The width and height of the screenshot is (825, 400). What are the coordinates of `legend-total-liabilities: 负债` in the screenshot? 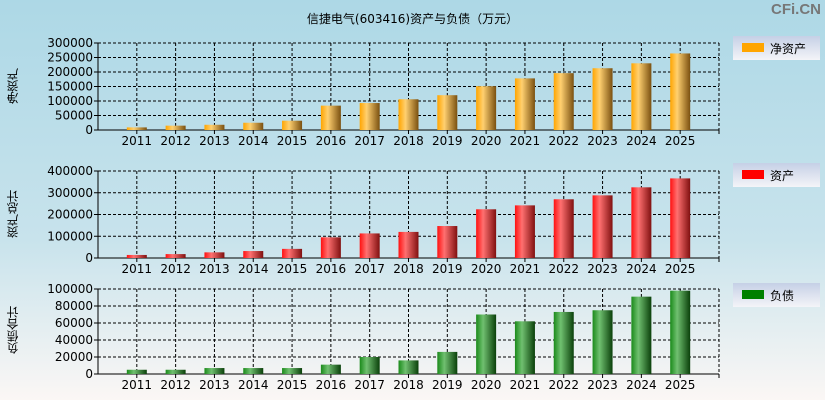 It's located at (776, 295).